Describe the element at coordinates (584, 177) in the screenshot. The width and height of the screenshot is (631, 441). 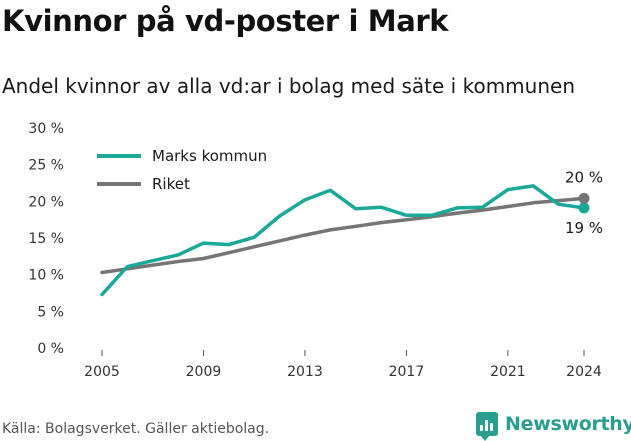
I see `end-label-riket: 20 %` at that location.